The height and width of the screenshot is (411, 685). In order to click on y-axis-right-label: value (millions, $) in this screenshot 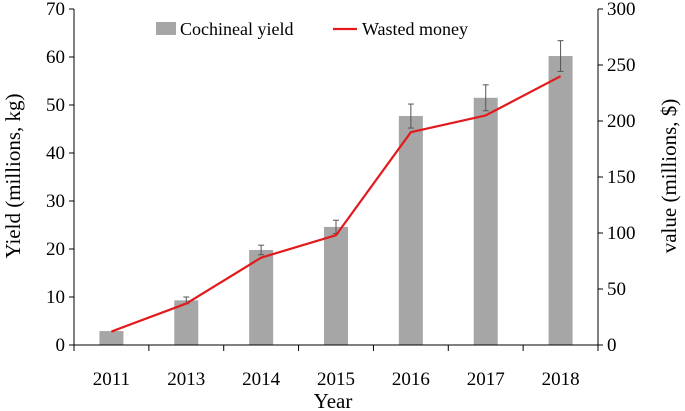, I will do `click(669, 176)`.